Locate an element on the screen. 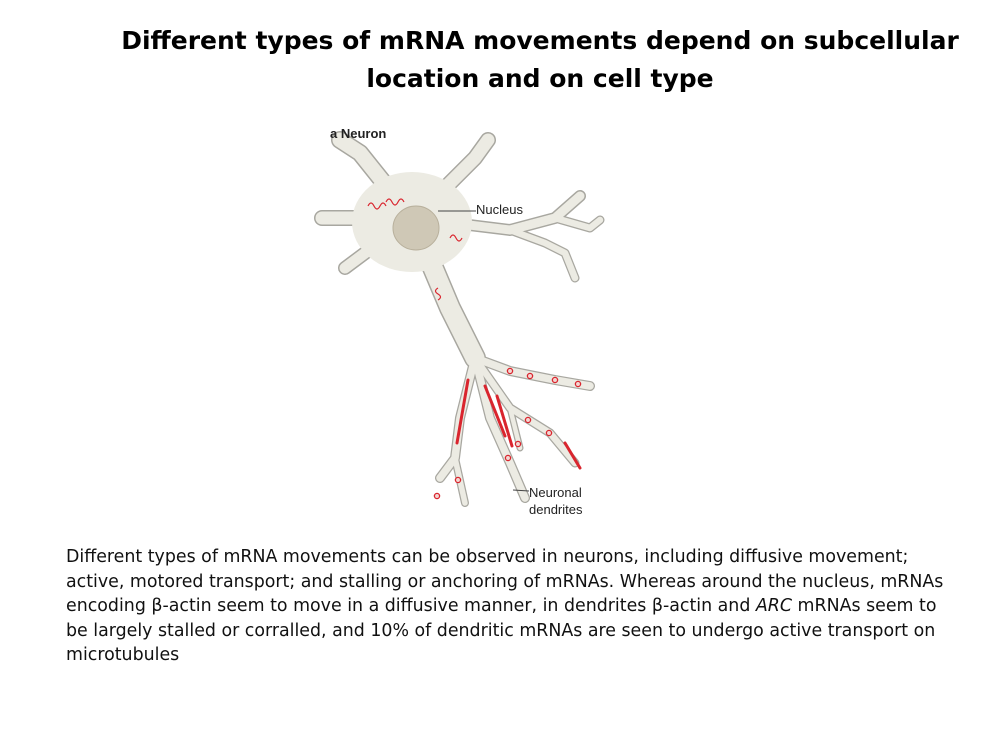 Image resolution: width=989 pixels, height=747 pixels. diffusing-mrna is located at coordinates (415, 249).